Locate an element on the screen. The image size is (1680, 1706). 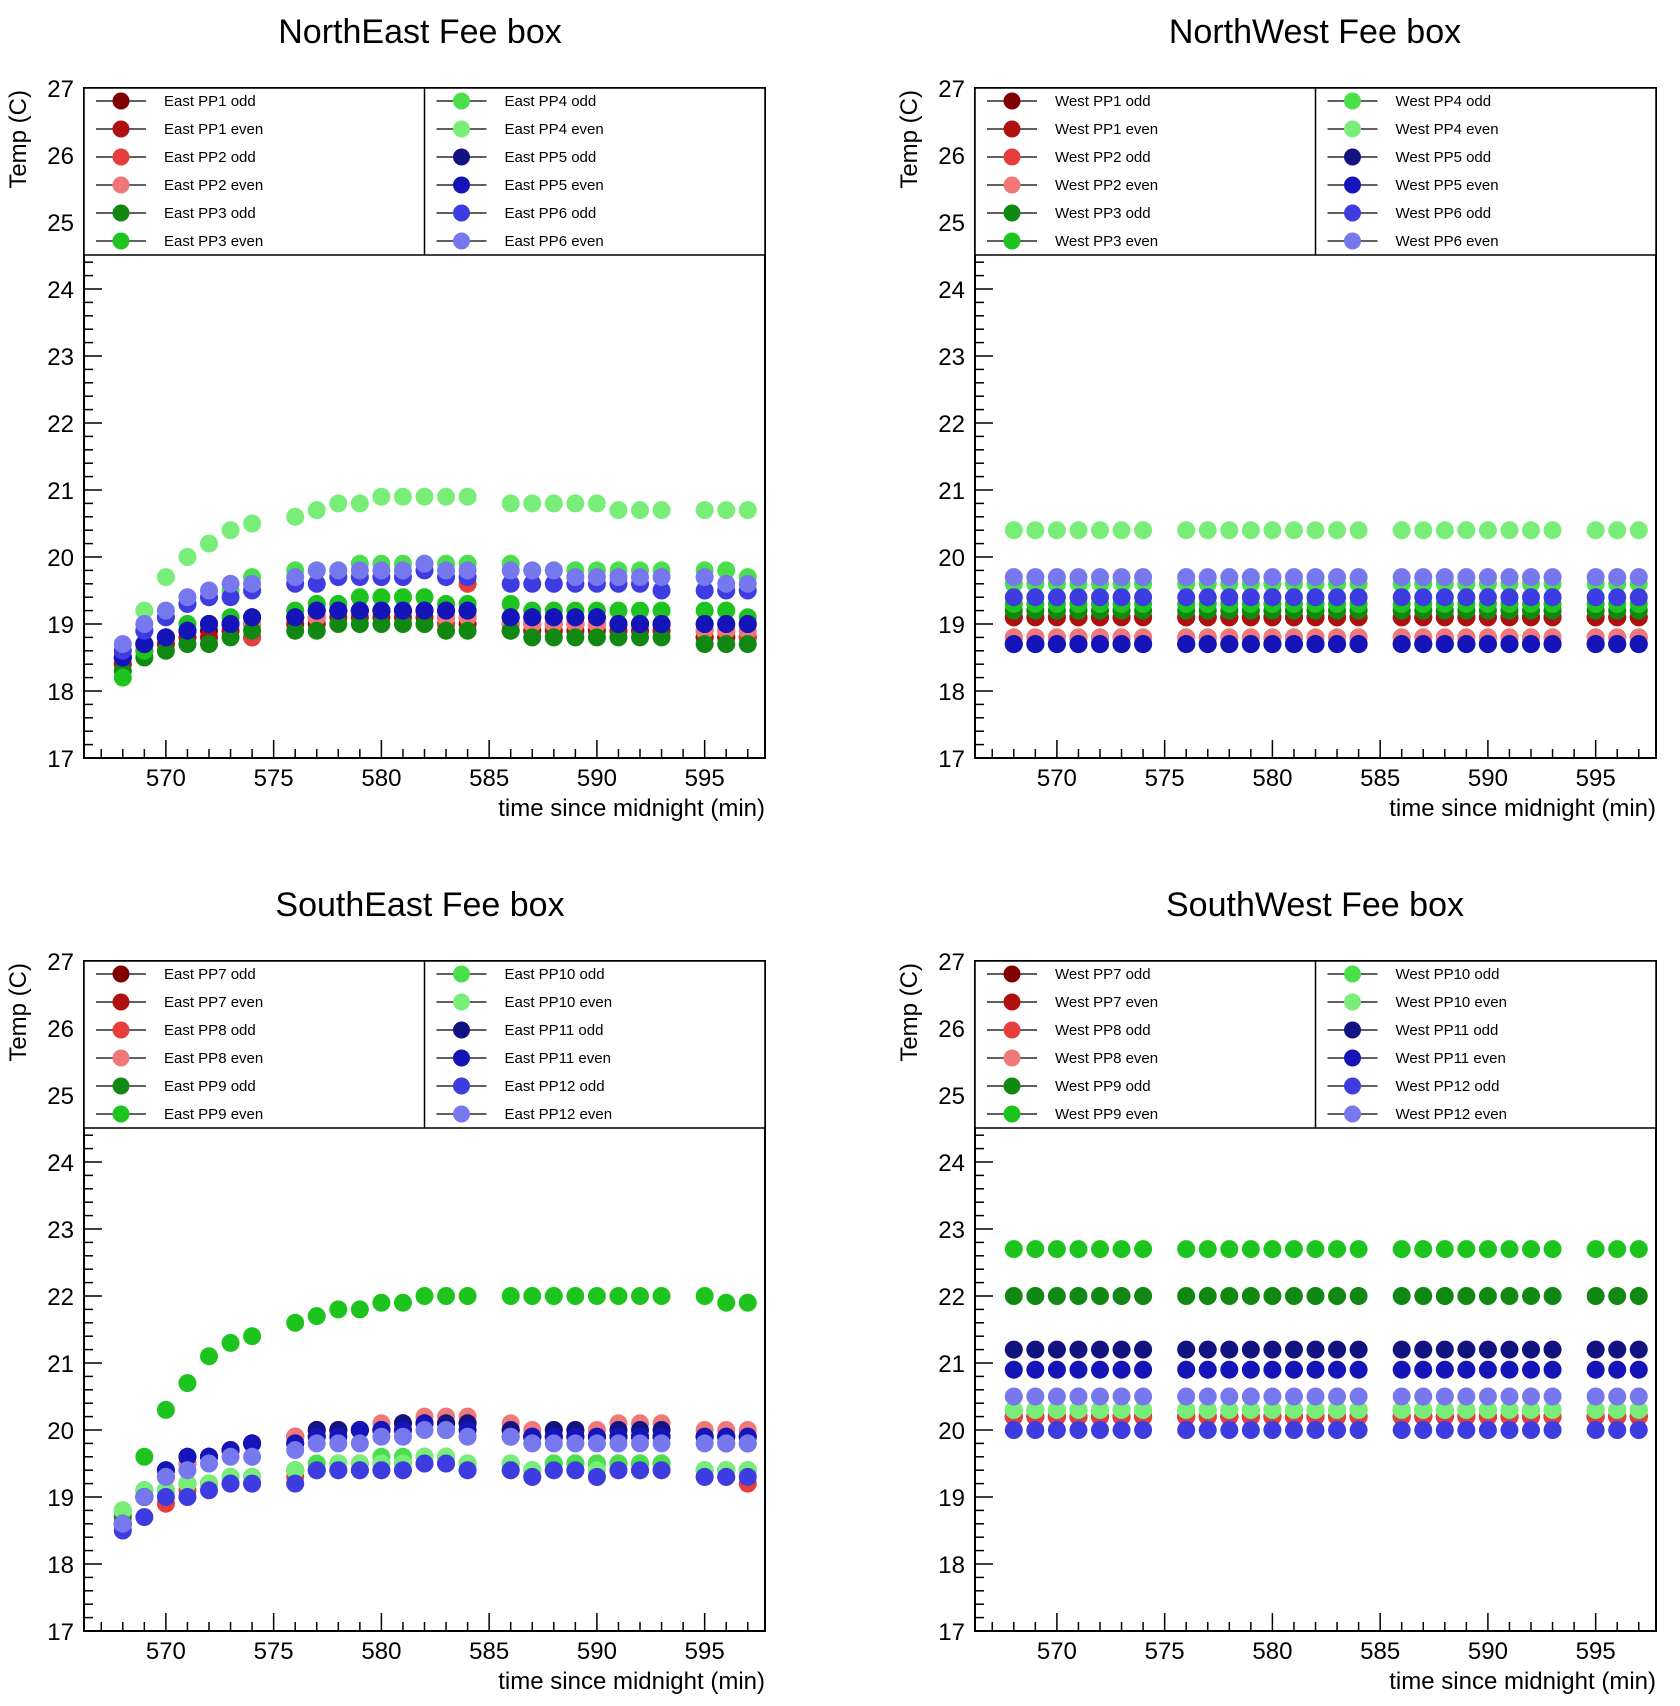
legend-entry: West PP8 even is located at coordinates (1072, 1058).